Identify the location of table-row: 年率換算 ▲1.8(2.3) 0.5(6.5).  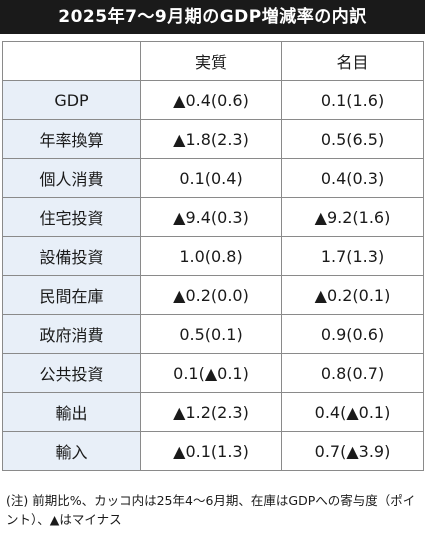
(213, 139).